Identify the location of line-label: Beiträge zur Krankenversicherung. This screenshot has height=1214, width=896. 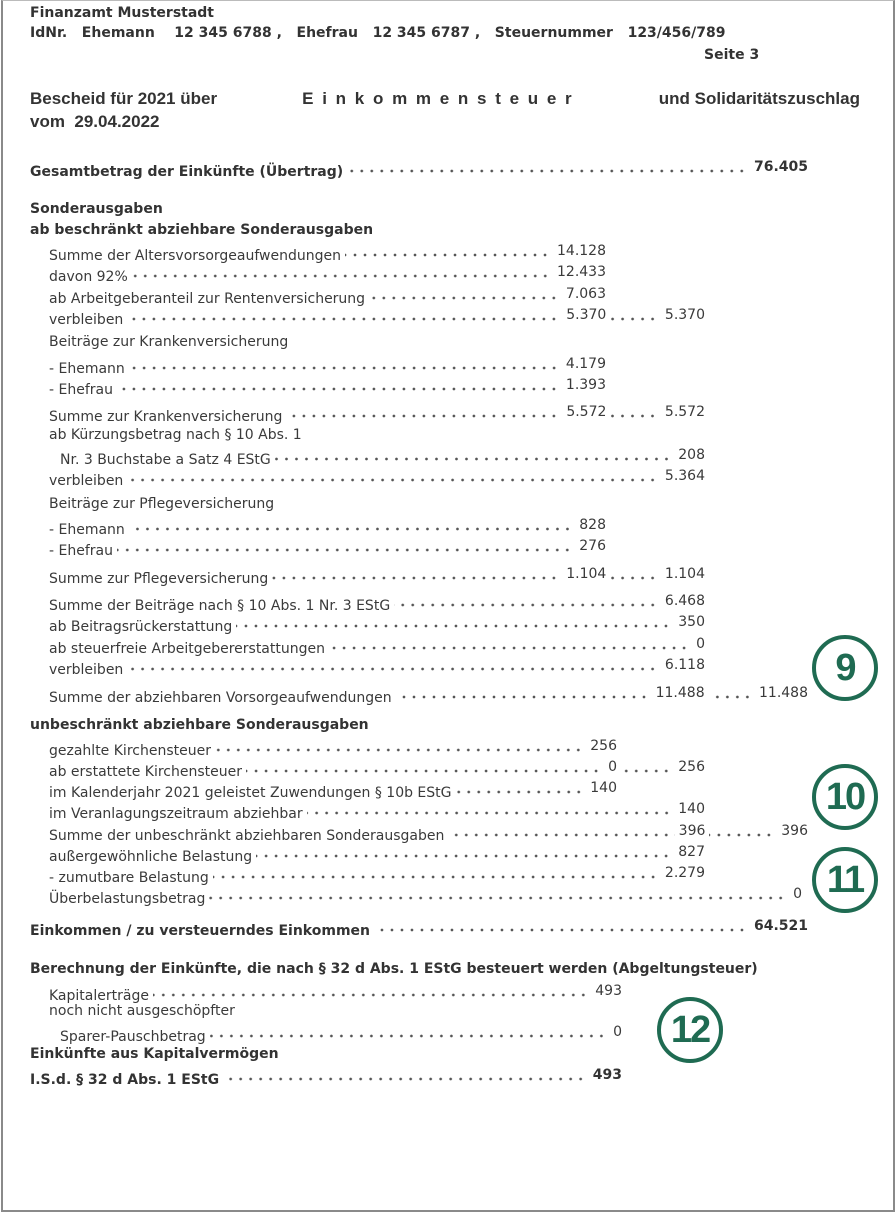
(169, 342).